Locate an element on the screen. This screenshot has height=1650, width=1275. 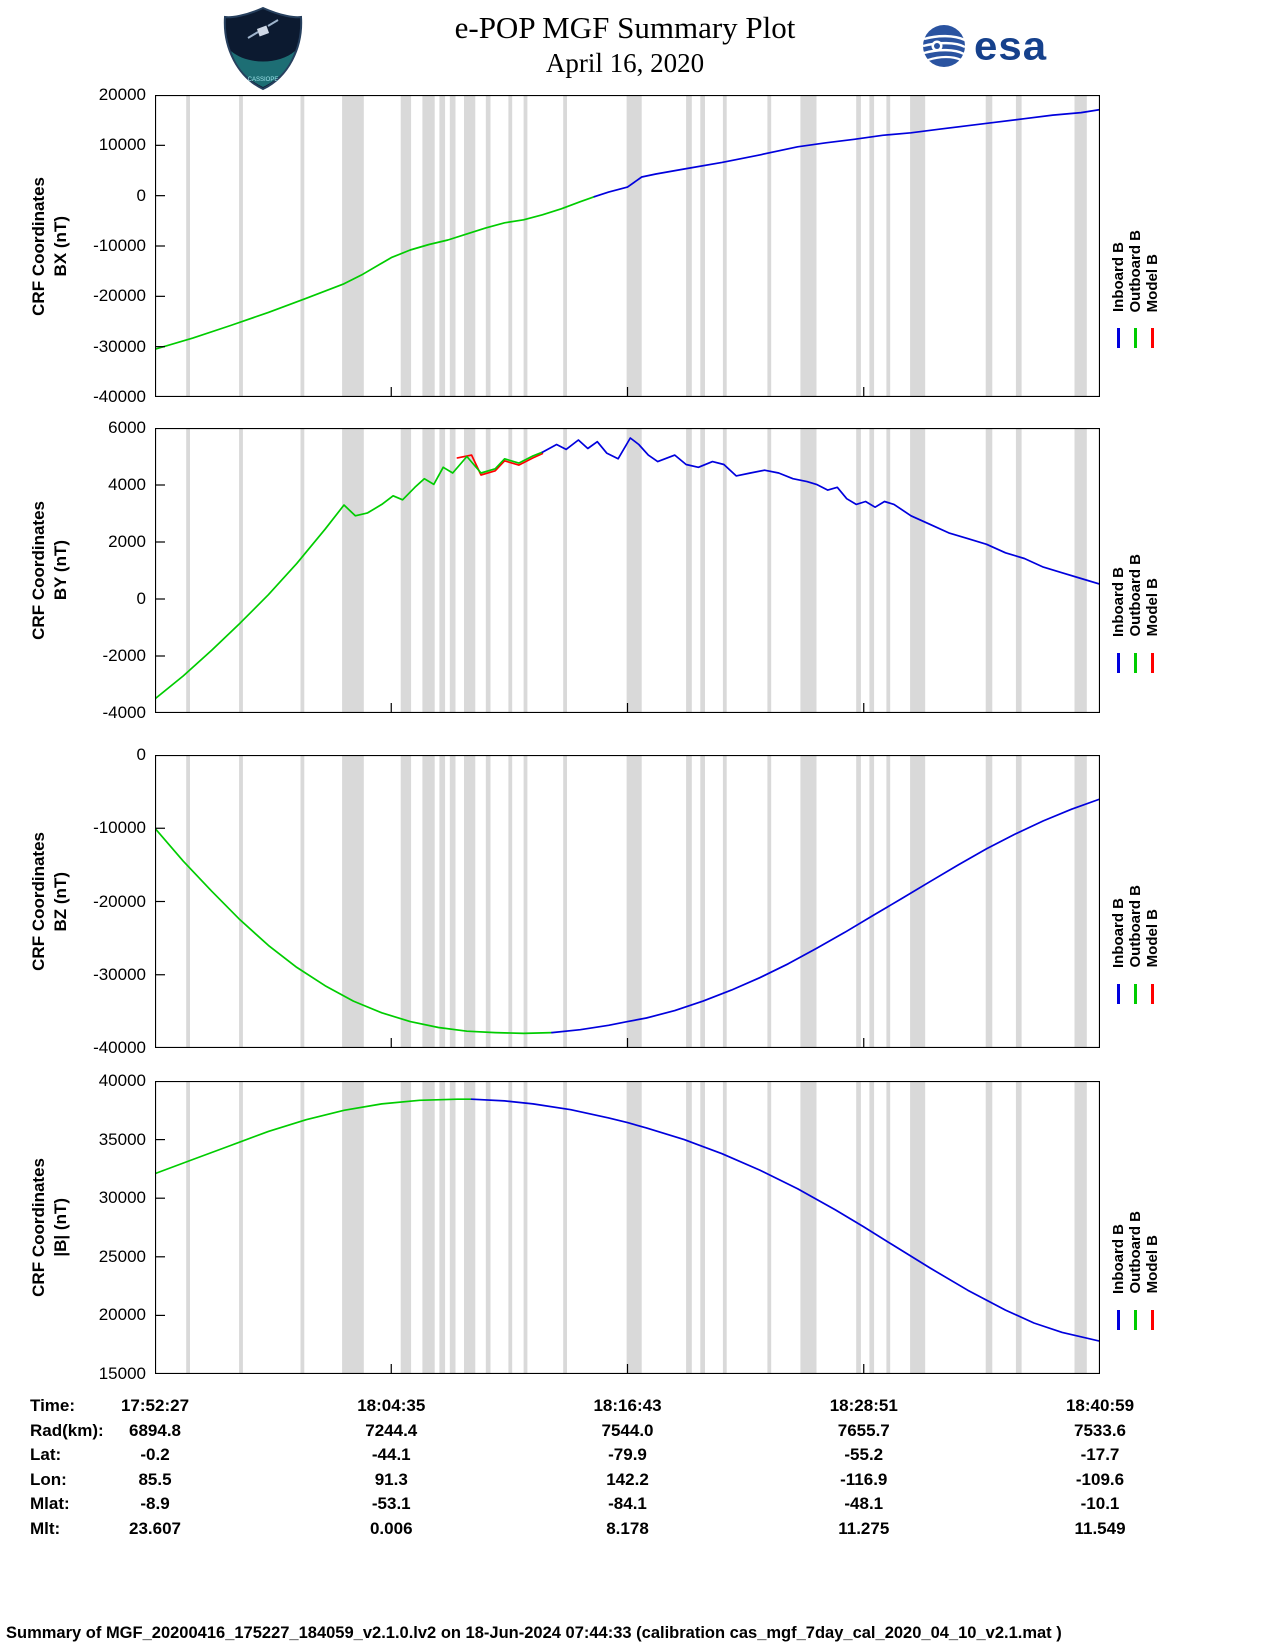
ephemeris-value: 11.275 is located at coordinates (864, 1528).